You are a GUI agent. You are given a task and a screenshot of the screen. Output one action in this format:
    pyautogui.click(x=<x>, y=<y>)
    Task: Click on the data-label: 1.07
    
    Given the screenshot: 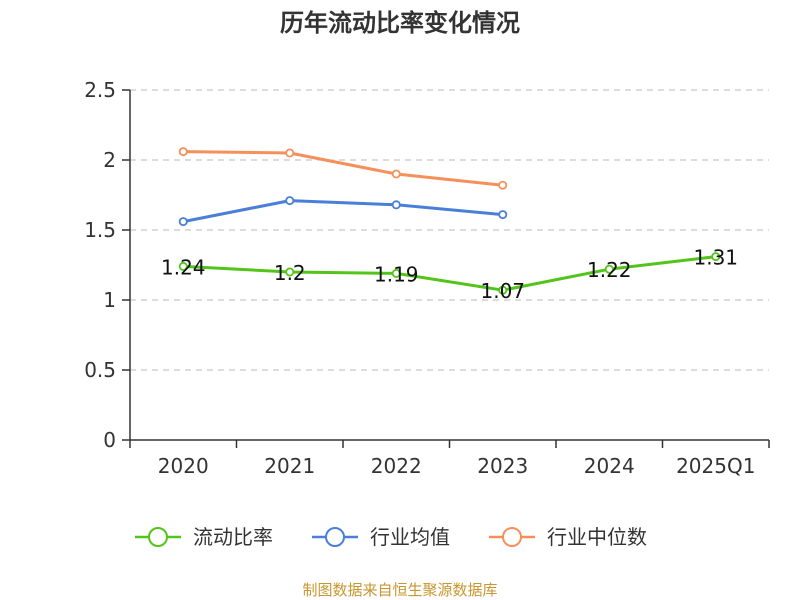 What is the action you would take?
    pyautogui.click(x=502, y=291)
    